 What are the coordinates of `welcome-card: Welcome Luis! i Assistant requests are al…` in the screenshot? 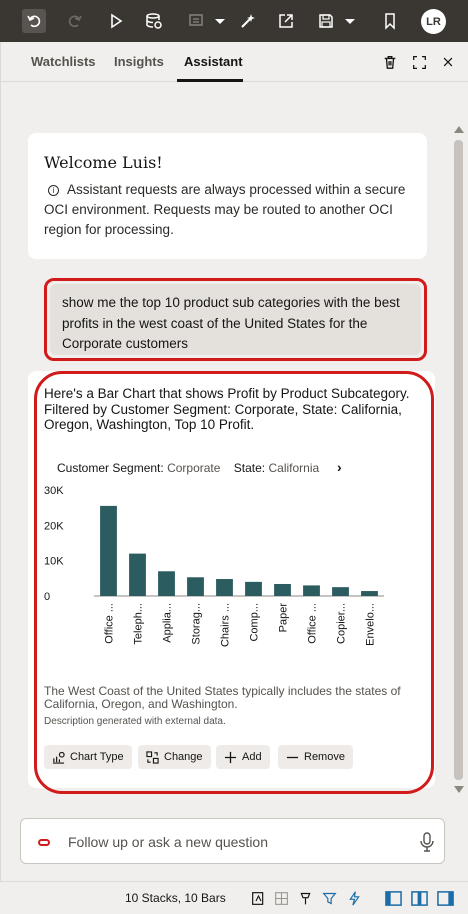 It's located at (227, 196).